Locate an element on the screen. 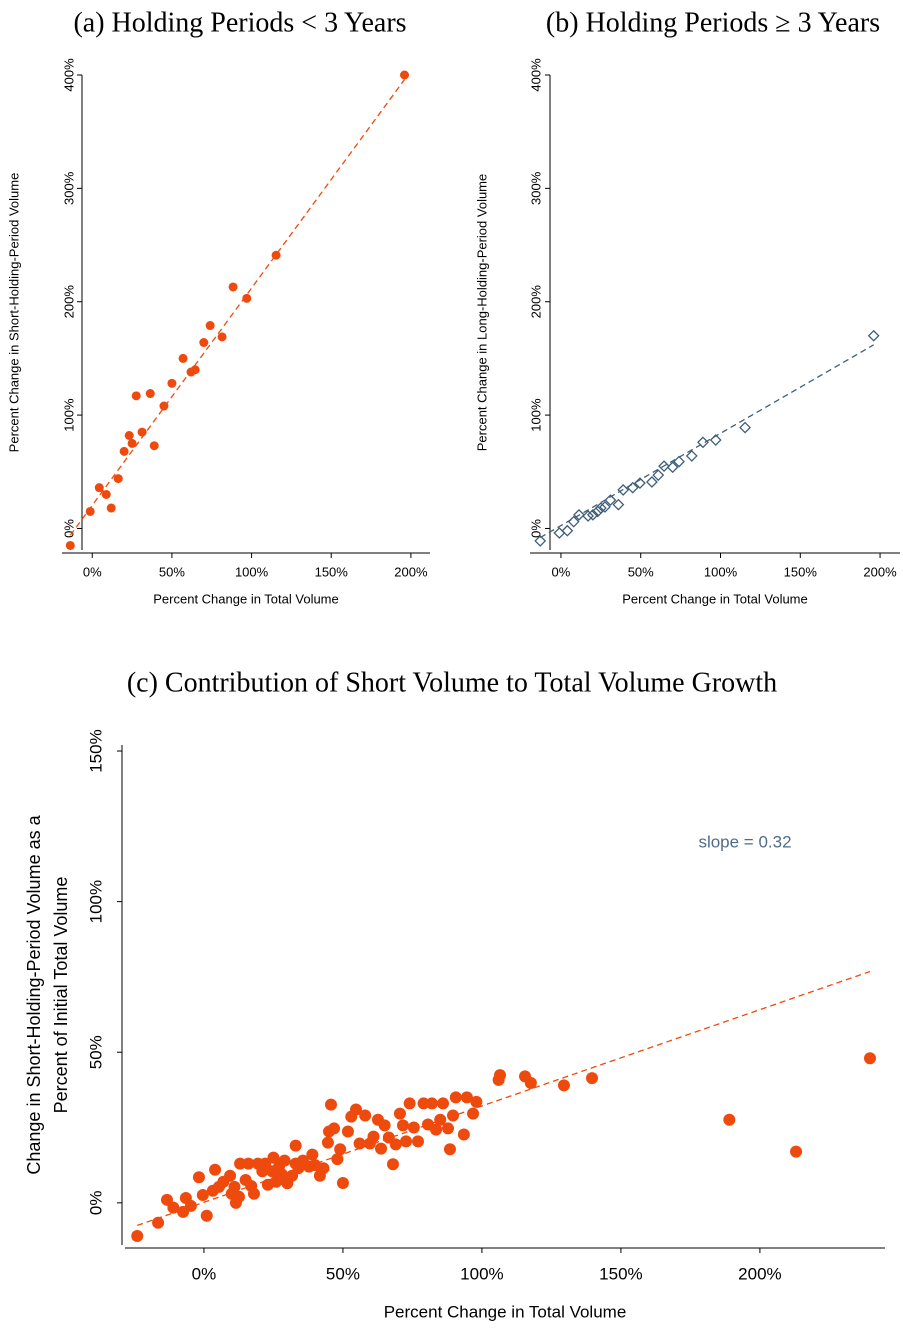 The width and height of the screenshot is (903, 1330). y-tick-label: 50% is located at coordinates (95, 1052).